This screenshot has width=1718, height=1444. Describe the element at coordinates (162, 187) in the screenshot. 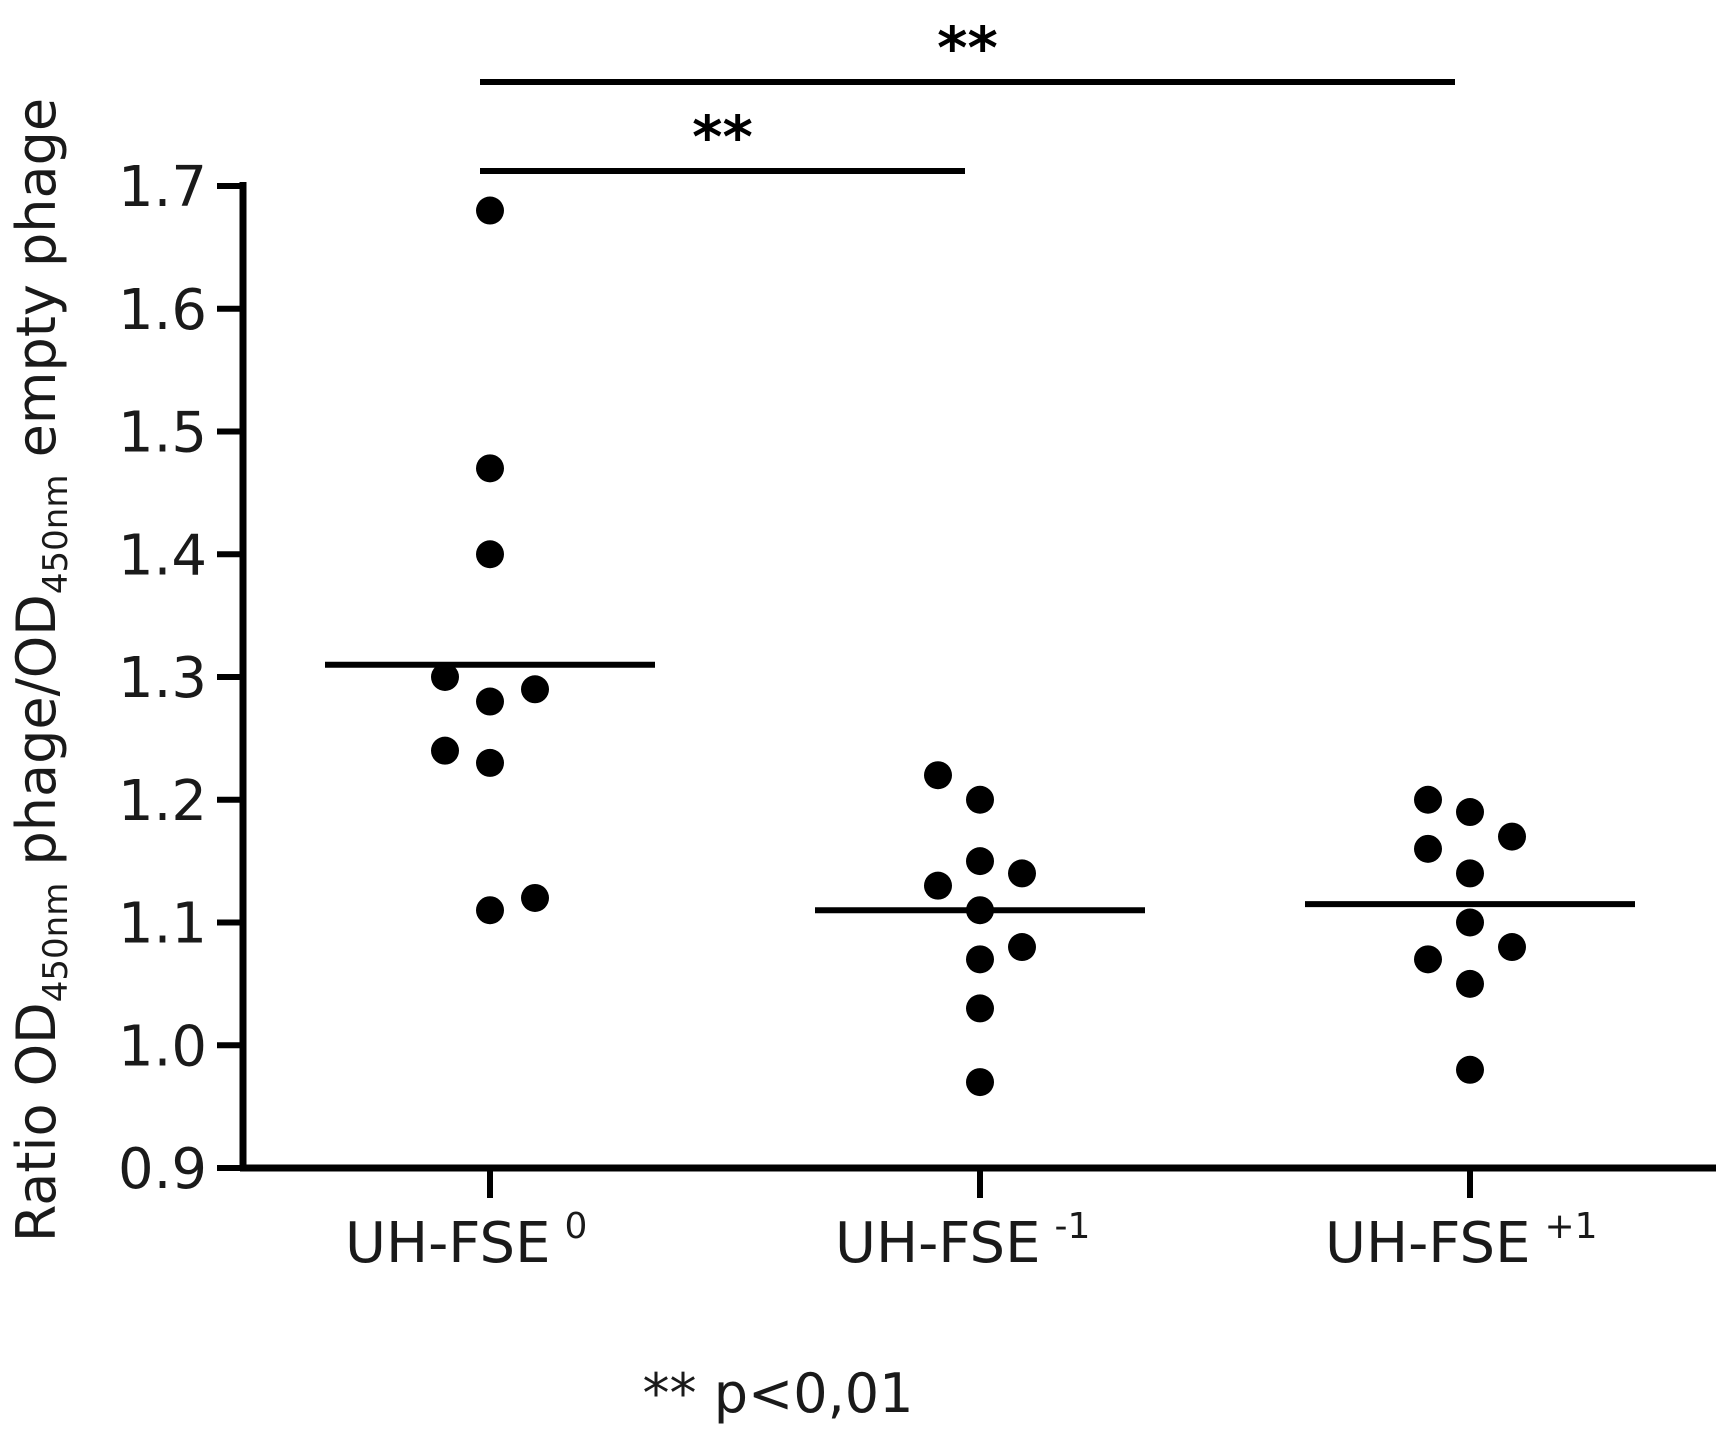

I see `y-tick-label: 1.7` at that location.